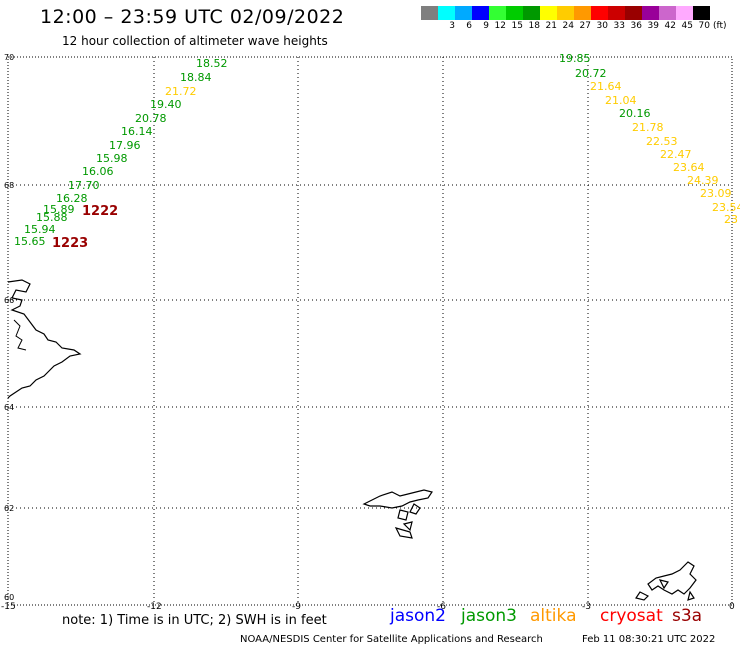  What do you see at coordinates (52, 217) in the screenshot?
I see `wave-height-label: 15.88` at bounding box center [52, 217].